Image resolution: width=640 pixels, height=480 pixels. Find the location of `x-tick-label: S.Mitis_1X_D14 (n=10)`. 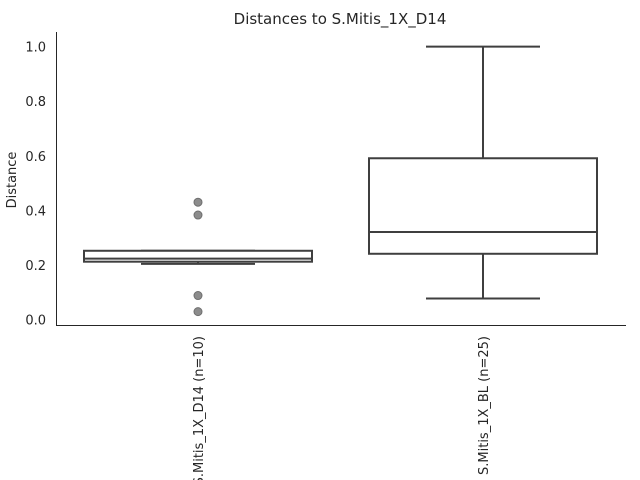

x-tick-label: S.Mitis_1X_D14 (n=10) is located at coordinates (199, 408).